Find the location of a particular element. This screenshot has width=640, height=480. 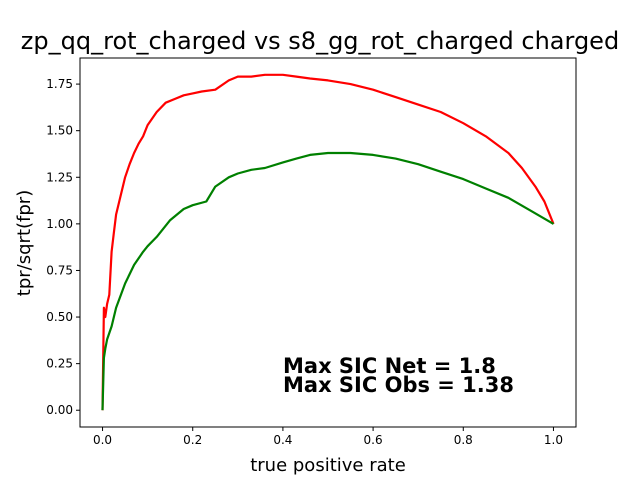

y-tick-label: 0.00 is located at coordinates (59, 410).